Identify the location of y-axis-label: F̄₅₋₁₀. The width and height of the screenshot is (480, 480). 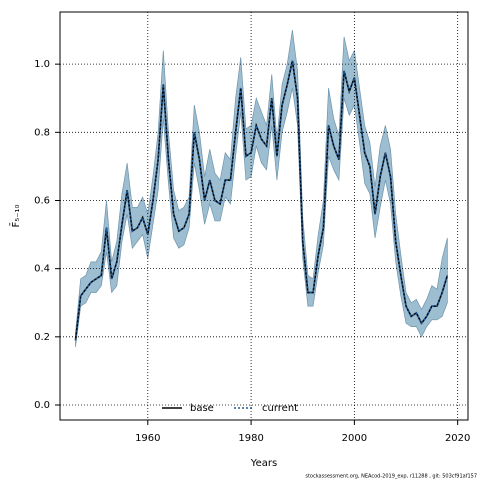
(15, 215).